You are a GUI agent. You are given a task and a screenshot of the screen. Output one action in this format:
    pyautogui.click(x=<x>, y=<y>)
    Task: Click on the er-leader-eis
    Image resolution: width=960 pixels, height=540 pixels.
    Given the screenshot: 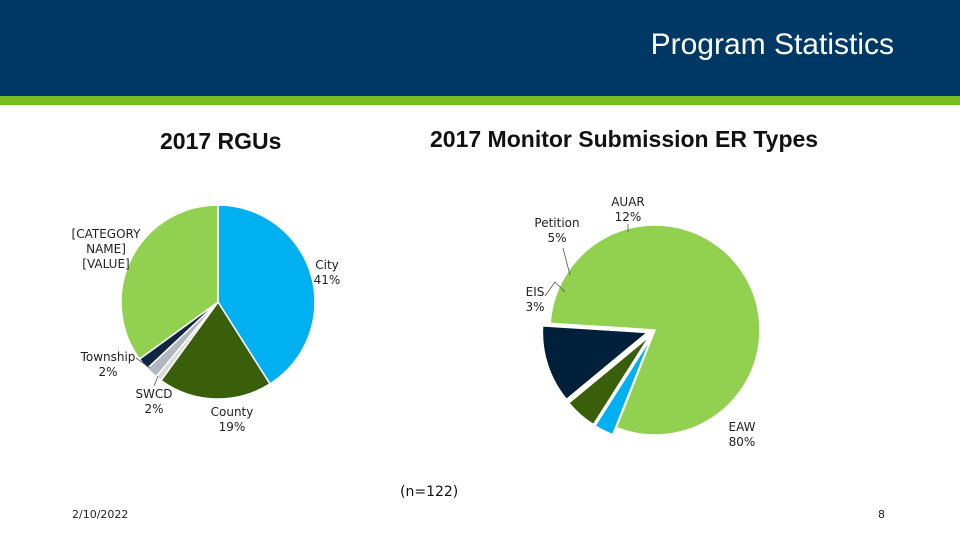 What is the action you would take?
    pyautogui.click(x=555, y=289)
    